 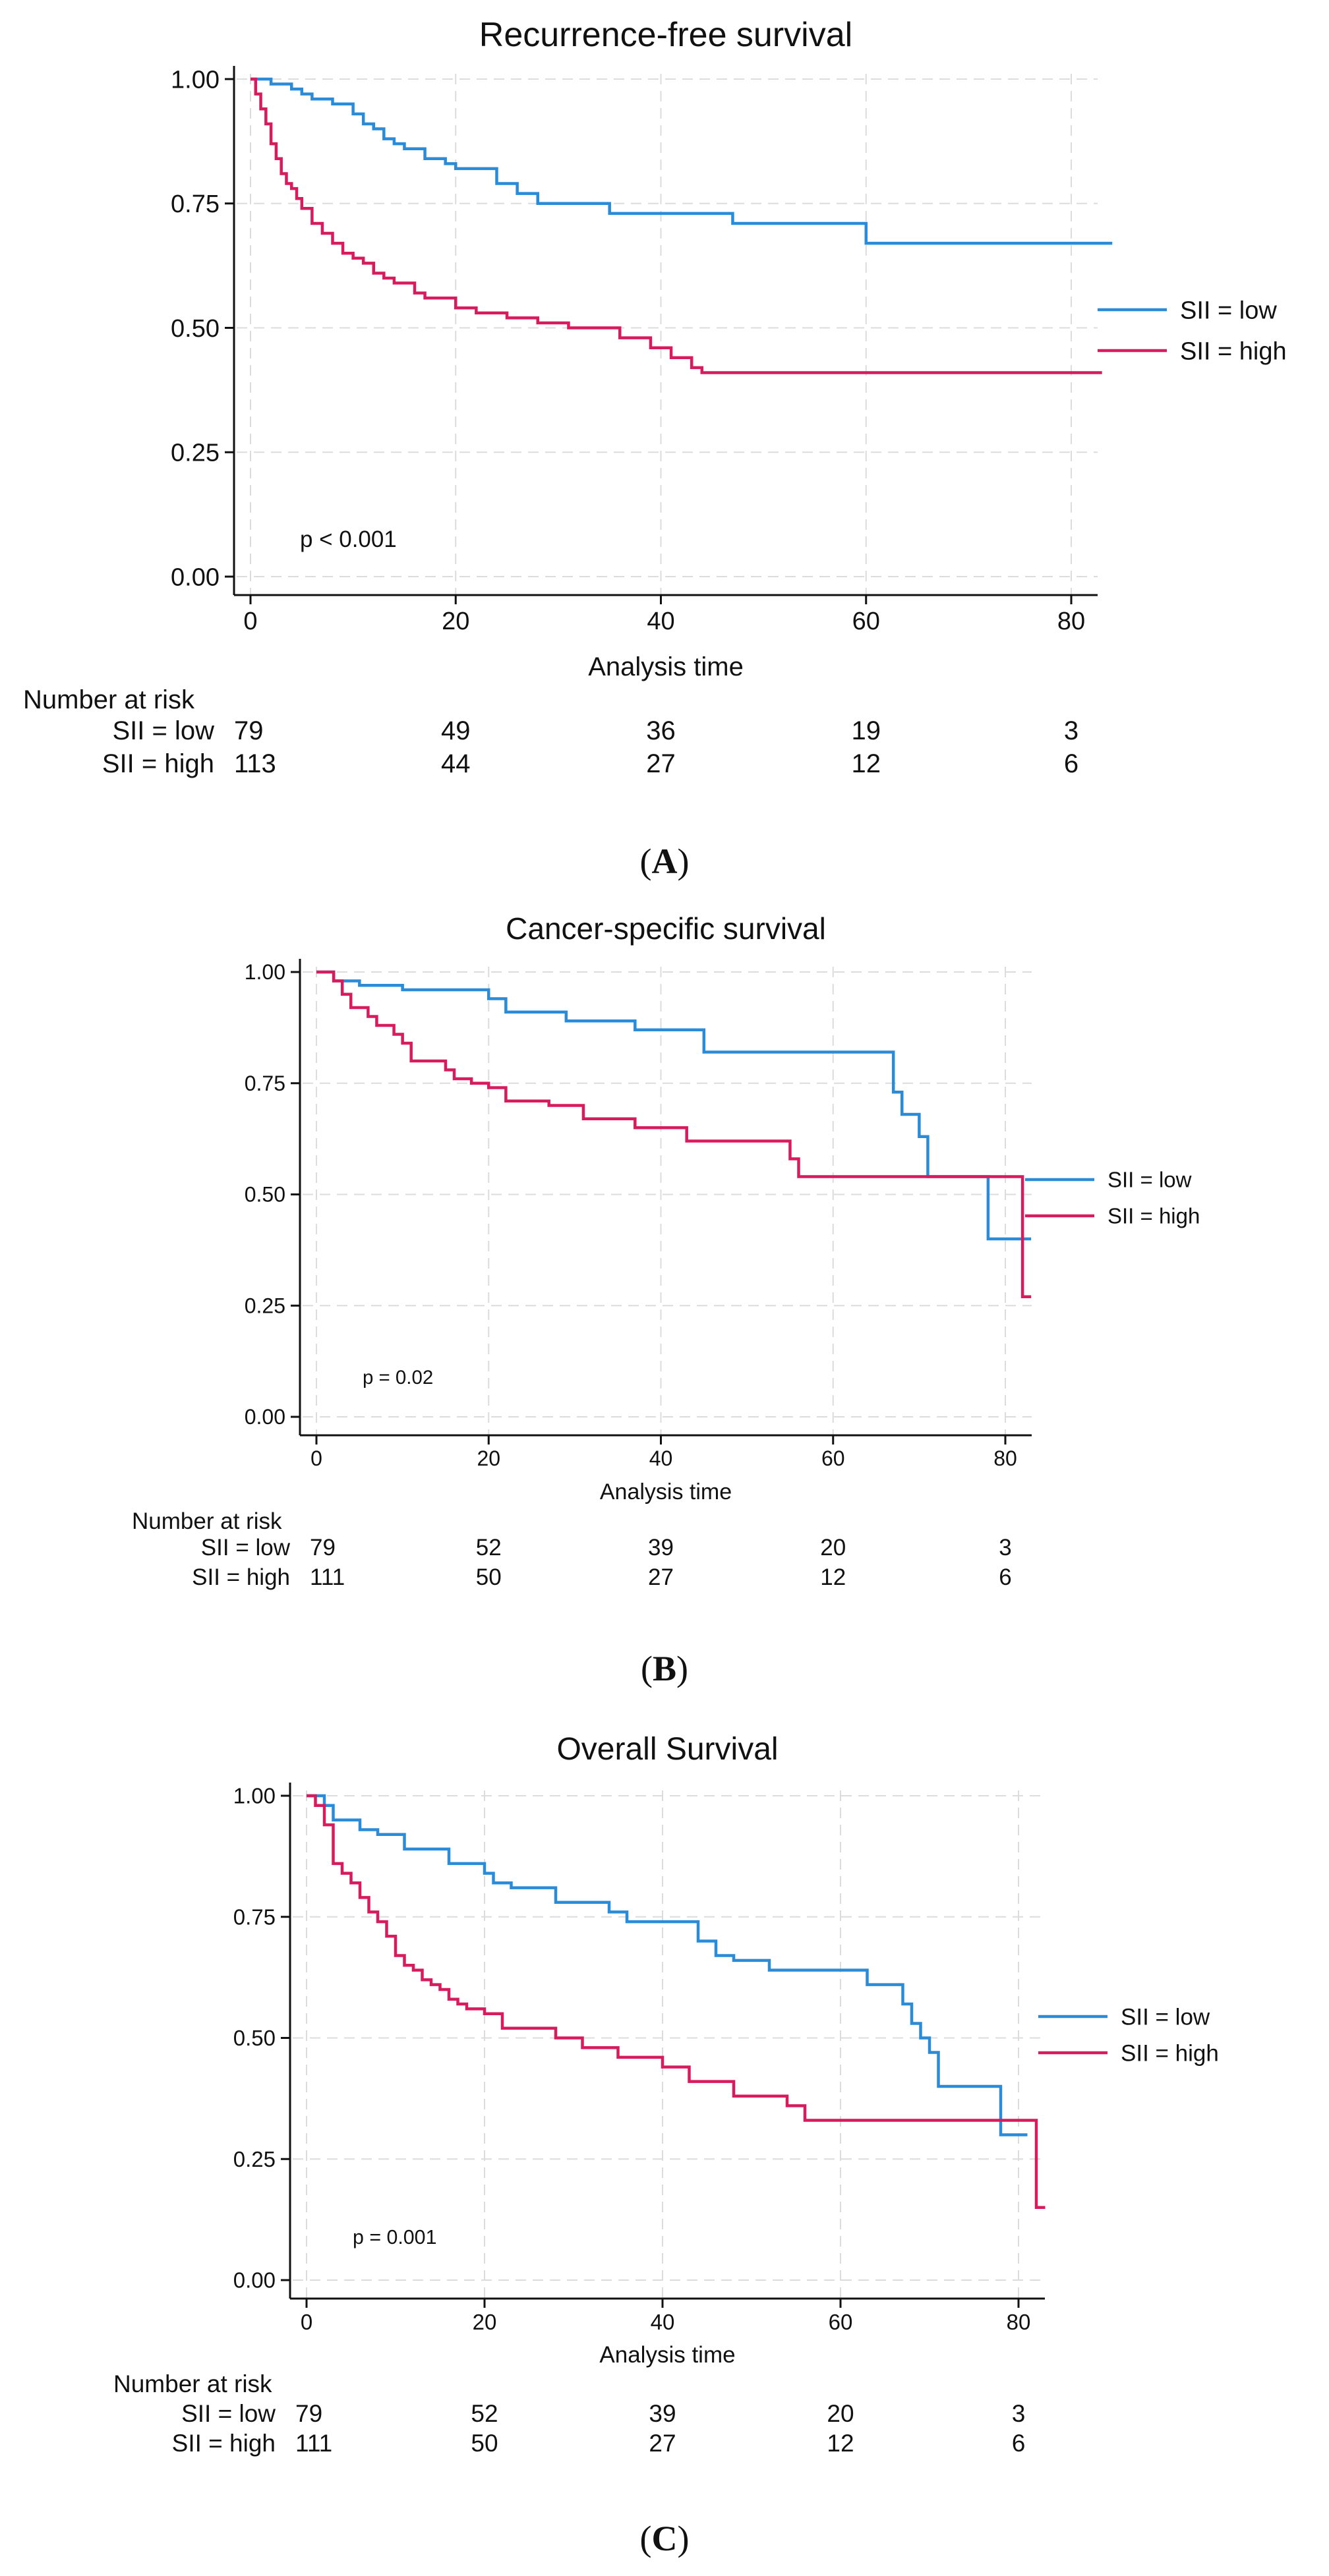 I want to click on risk-value: 36, so click(x=661, y=731).